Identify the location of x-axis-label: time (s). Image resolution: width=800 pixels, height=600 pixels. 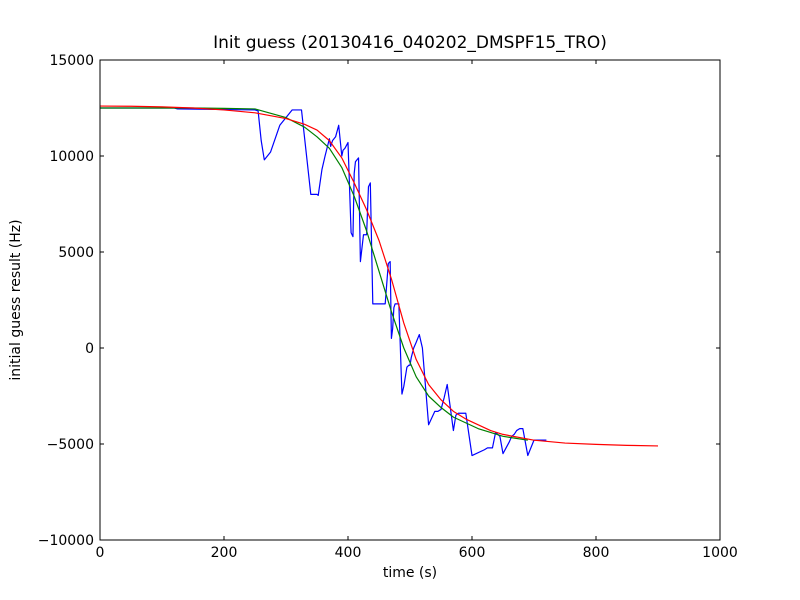
(410, 573).